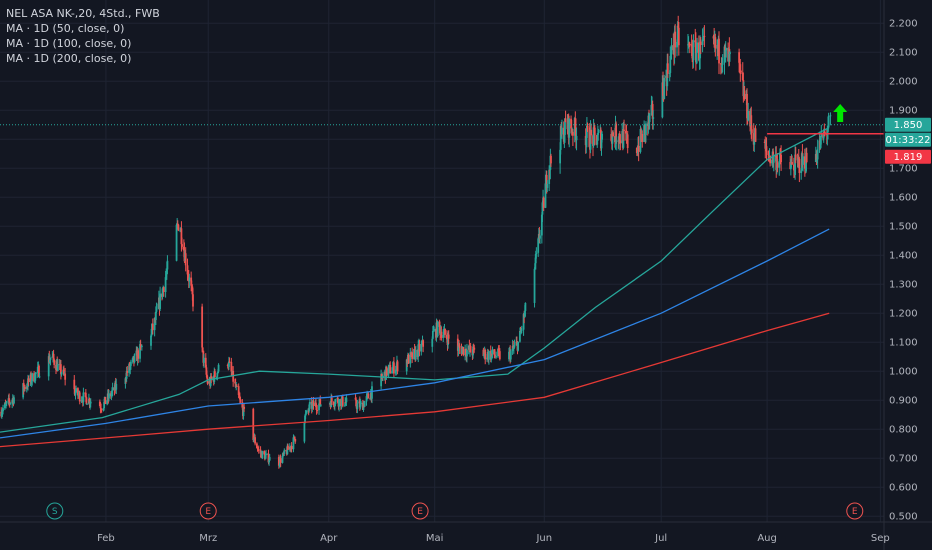 This screenshot has width=932, height=550. Describe the element at coordinates (69, 58) in the screenshot. I see `ma200-legend: MA · 1D (200, close, 0)` at that location.